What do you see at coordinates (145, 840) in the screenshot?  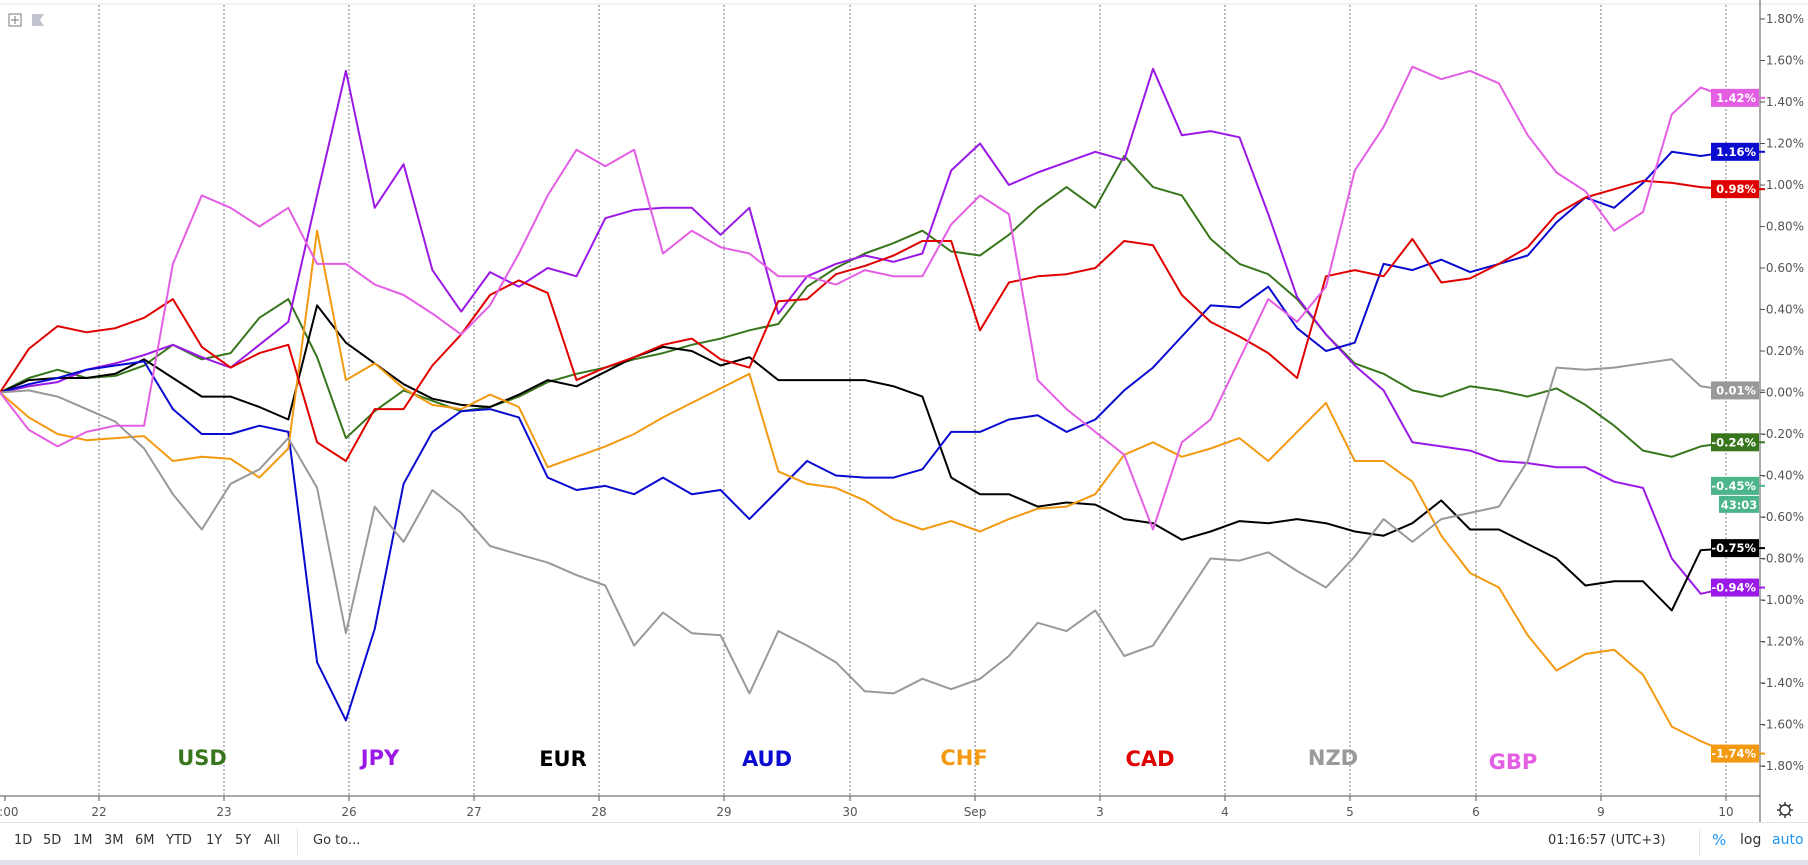 I see `range-6m-button: 6M` at bounding box center [145, 840].